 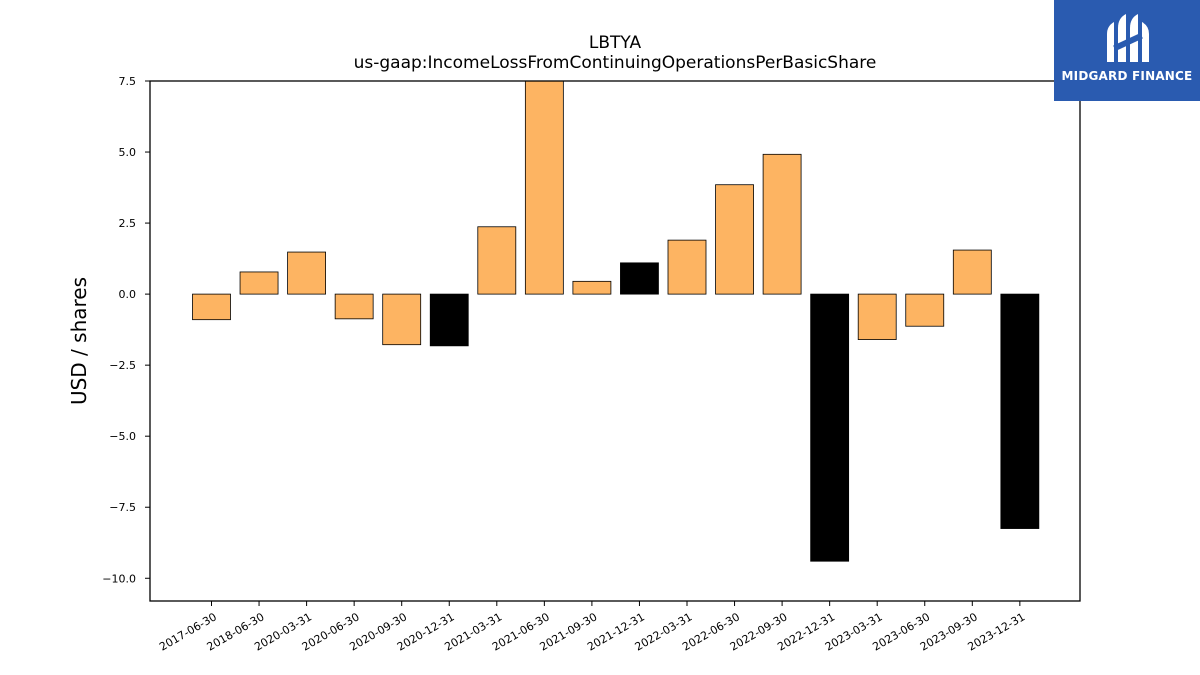 I want to click on brand-logo: MIDGARD FINANCE, so click(x=1127, y=50).